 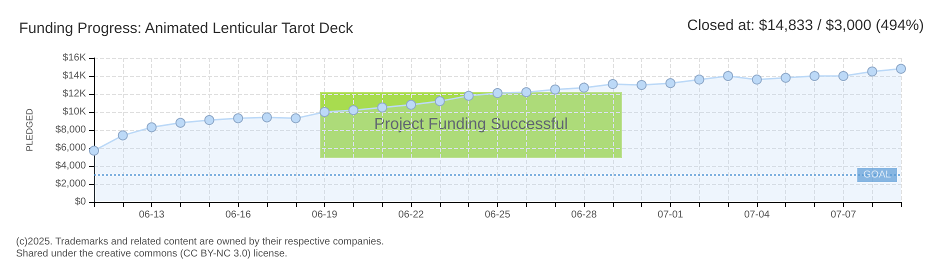 I want to click on x-tick-label: 07-04, so click(x=757, y=215).